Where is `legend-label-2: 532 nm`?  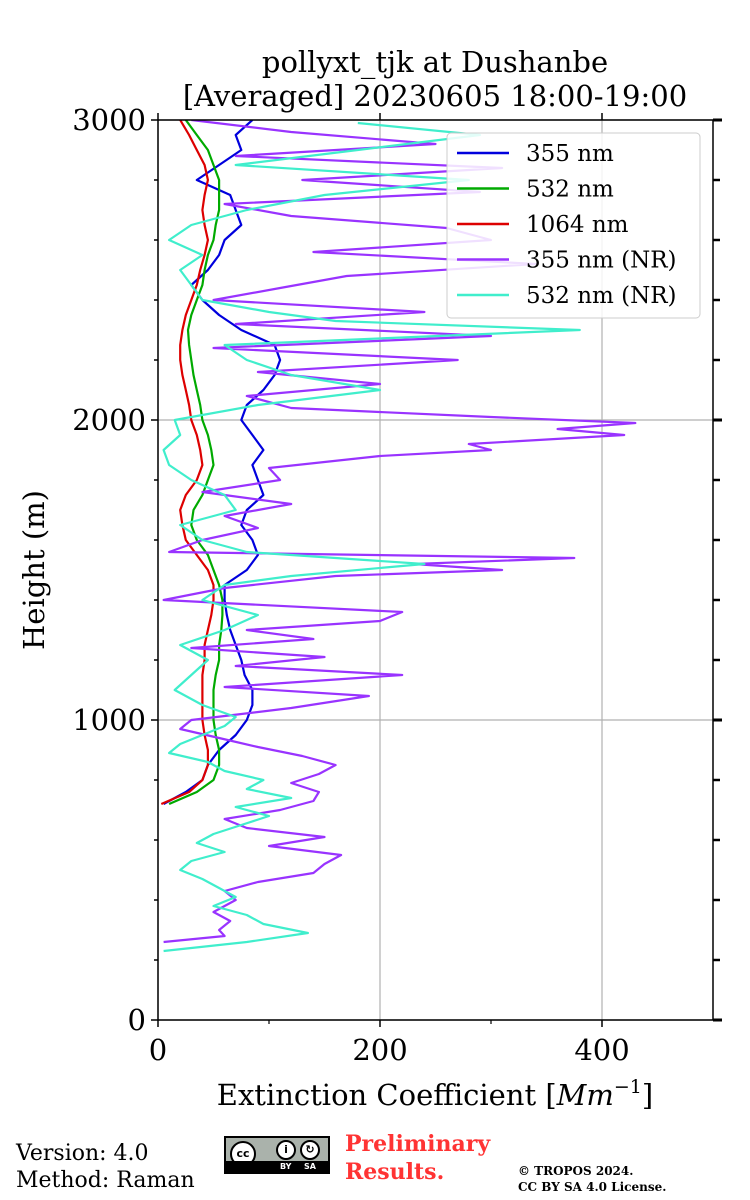
legend-label-2: 532 nm is located at coordinates (570, 190).